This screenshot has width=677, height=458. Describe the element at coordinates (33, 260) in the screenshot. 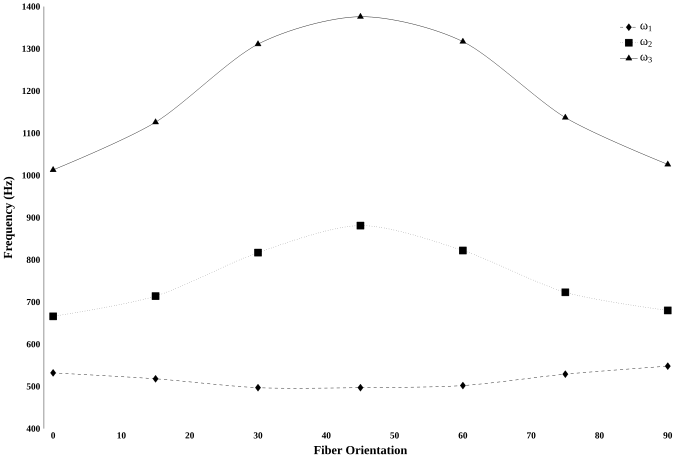

I see `y-tick-label: 800` at that location.